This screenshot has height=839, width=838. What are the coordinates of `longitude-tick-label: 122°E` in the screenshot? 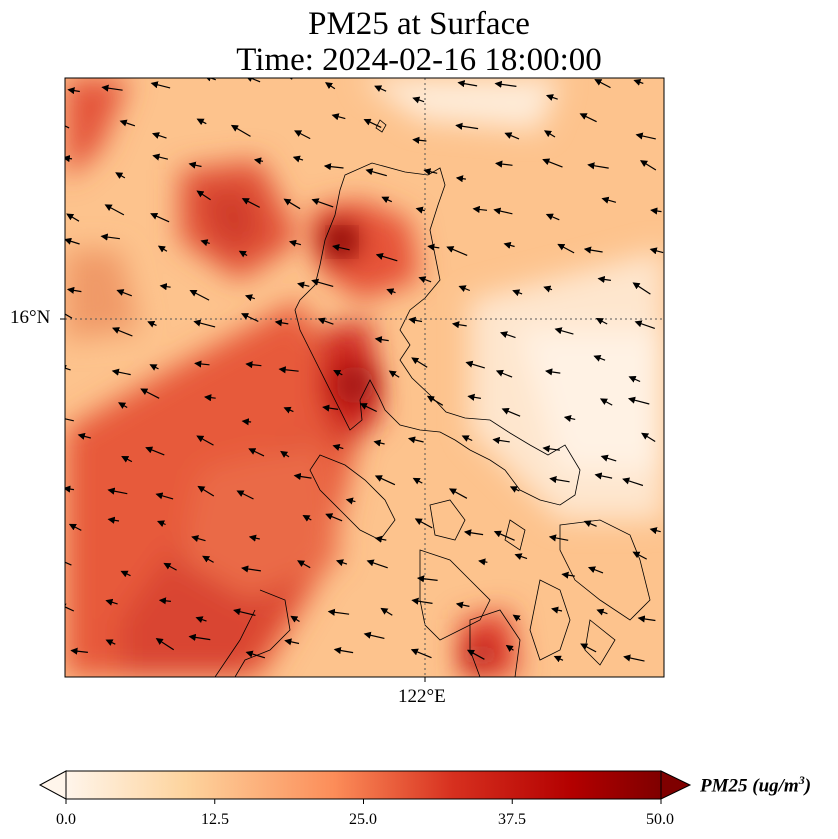 It's located at (422, 696).